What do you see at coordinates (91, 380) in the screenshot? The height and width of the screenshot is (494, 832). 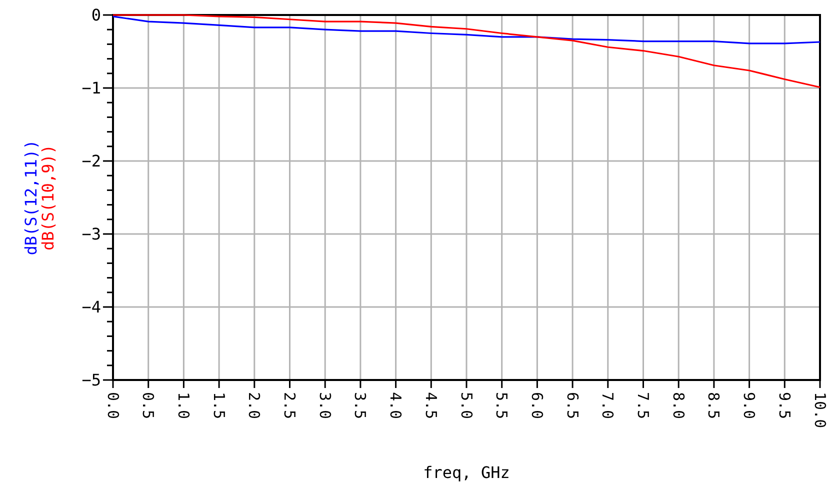 I see `y-tick-label: −5` at bounding box center [91, 380].